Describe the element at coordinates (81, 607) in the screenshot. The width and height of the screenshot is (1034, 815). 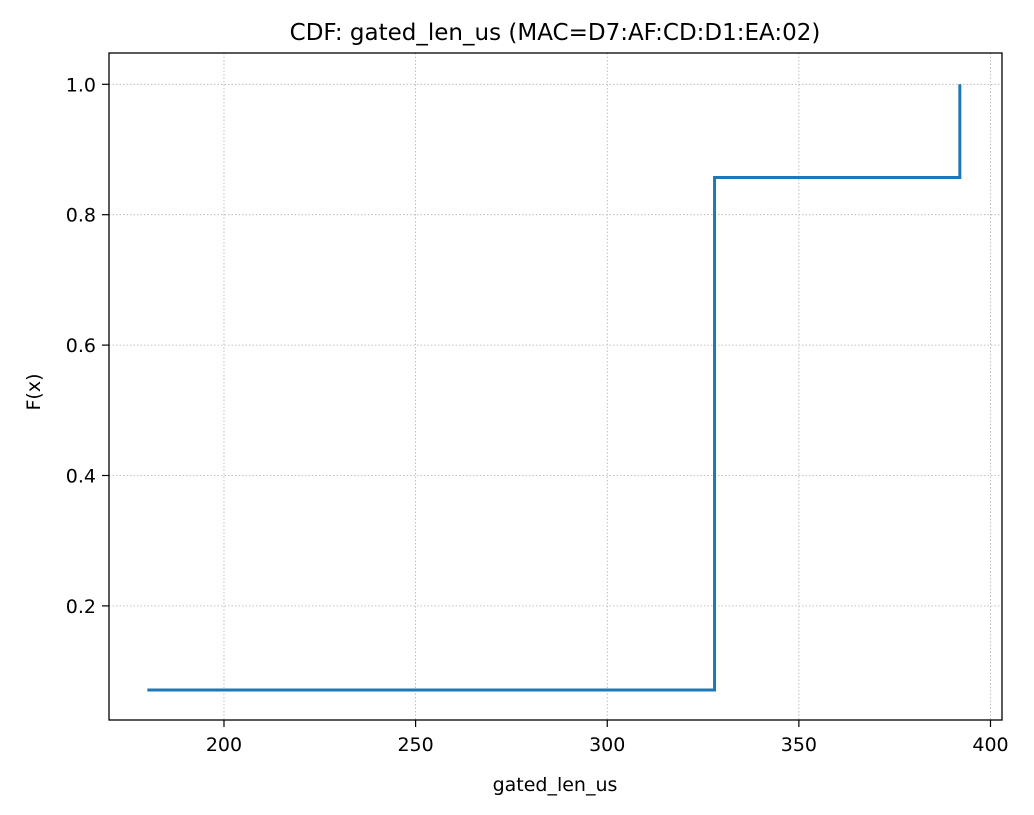
I see `y-tick-label: 0.2` at that location.